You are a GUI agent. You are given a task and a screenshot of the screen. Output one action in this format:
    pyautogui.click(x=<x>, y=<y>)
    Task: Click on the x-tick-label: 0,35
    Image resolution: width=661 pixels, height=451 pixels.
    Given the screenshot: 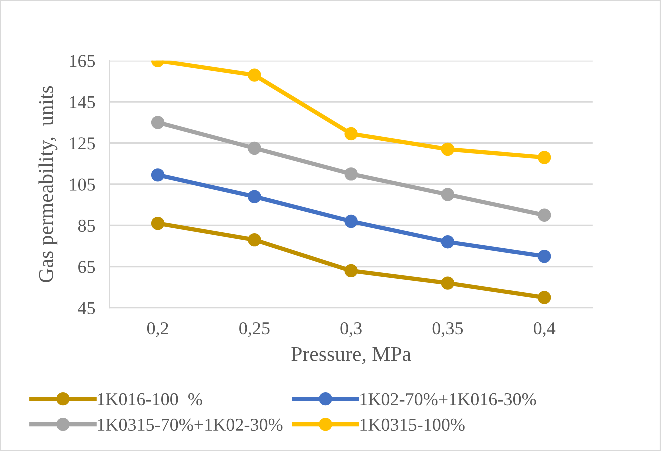 What is the action you would take?
    pyautogui.click(x=448, y=330)
    